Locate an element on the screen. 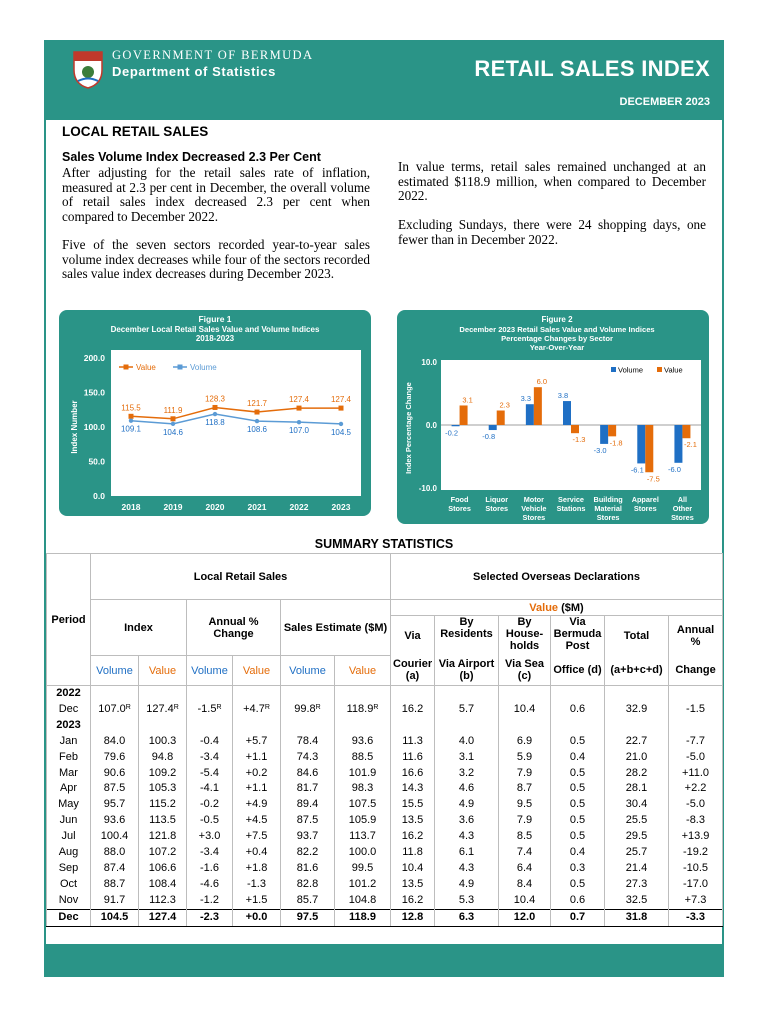 The width and height of the screenshot is (768, 1024). table-cell: 9.5 is located at coordinates (525, 805).